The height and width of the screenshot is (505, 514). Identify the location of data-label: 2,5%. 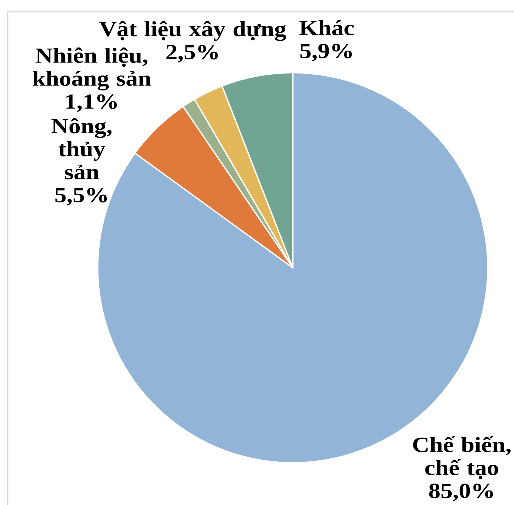
(192, 54).